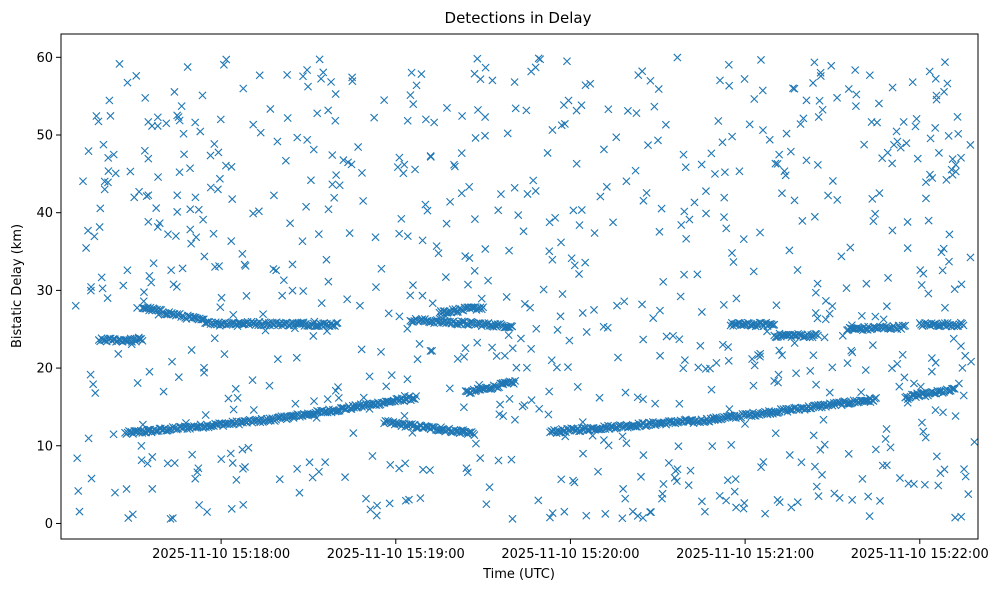 The width and height of the screenshot is (989, 590). What do you see at coordinates (44, 369) in the screenshot?
I see `y-tick-label: 20` at bounding box center [44, 369].